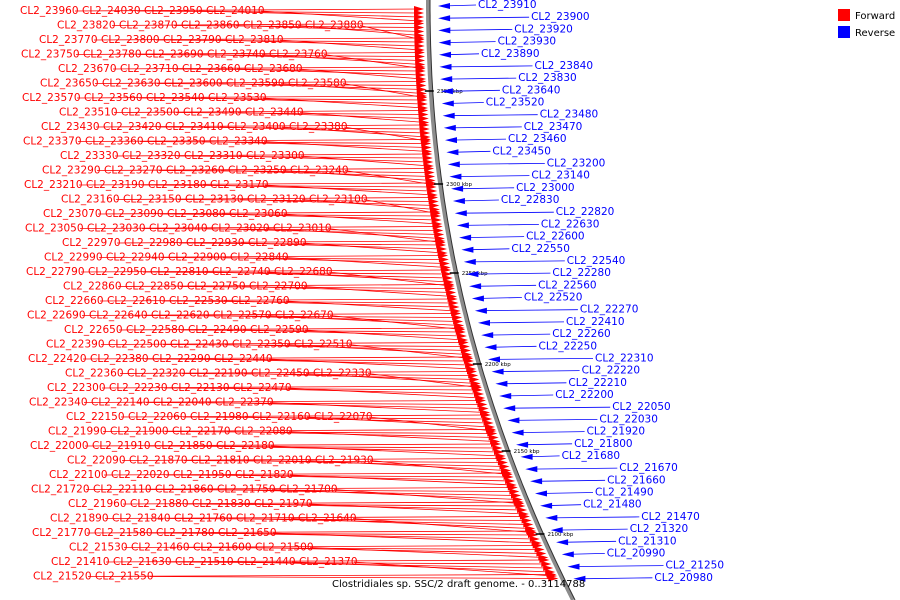 This screenshot has width=900, height=600. I want to click on forward-gene-label: CL2_21900, so click(139, 432).